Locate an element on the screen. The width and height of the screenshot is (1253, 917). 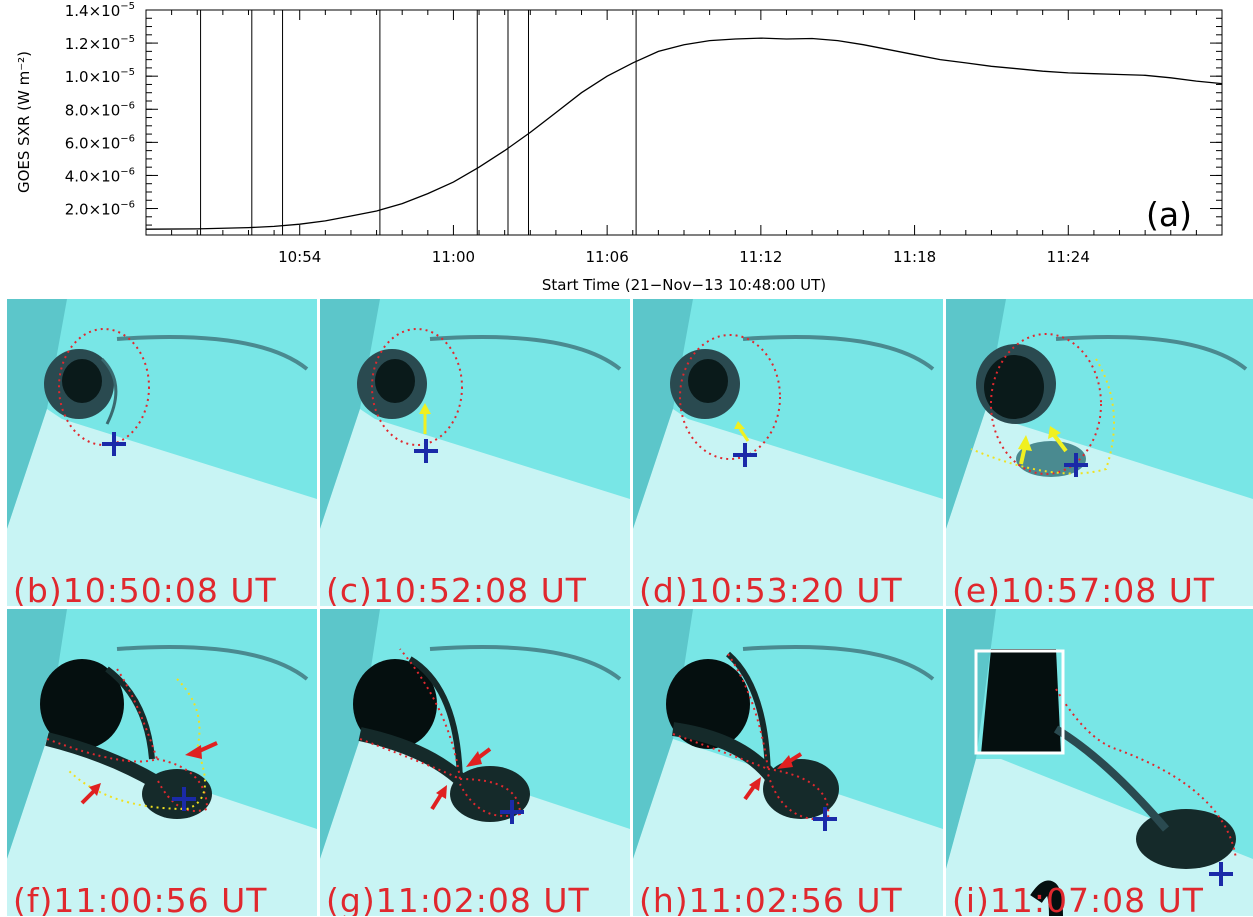
panel-i-image is located at coordinates (1099, 762).